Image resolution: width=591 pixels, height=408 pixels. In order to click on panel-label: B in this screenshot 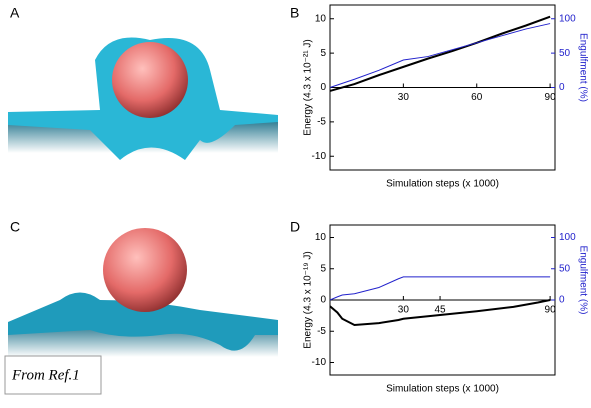, I will do `click(294, 13)`.